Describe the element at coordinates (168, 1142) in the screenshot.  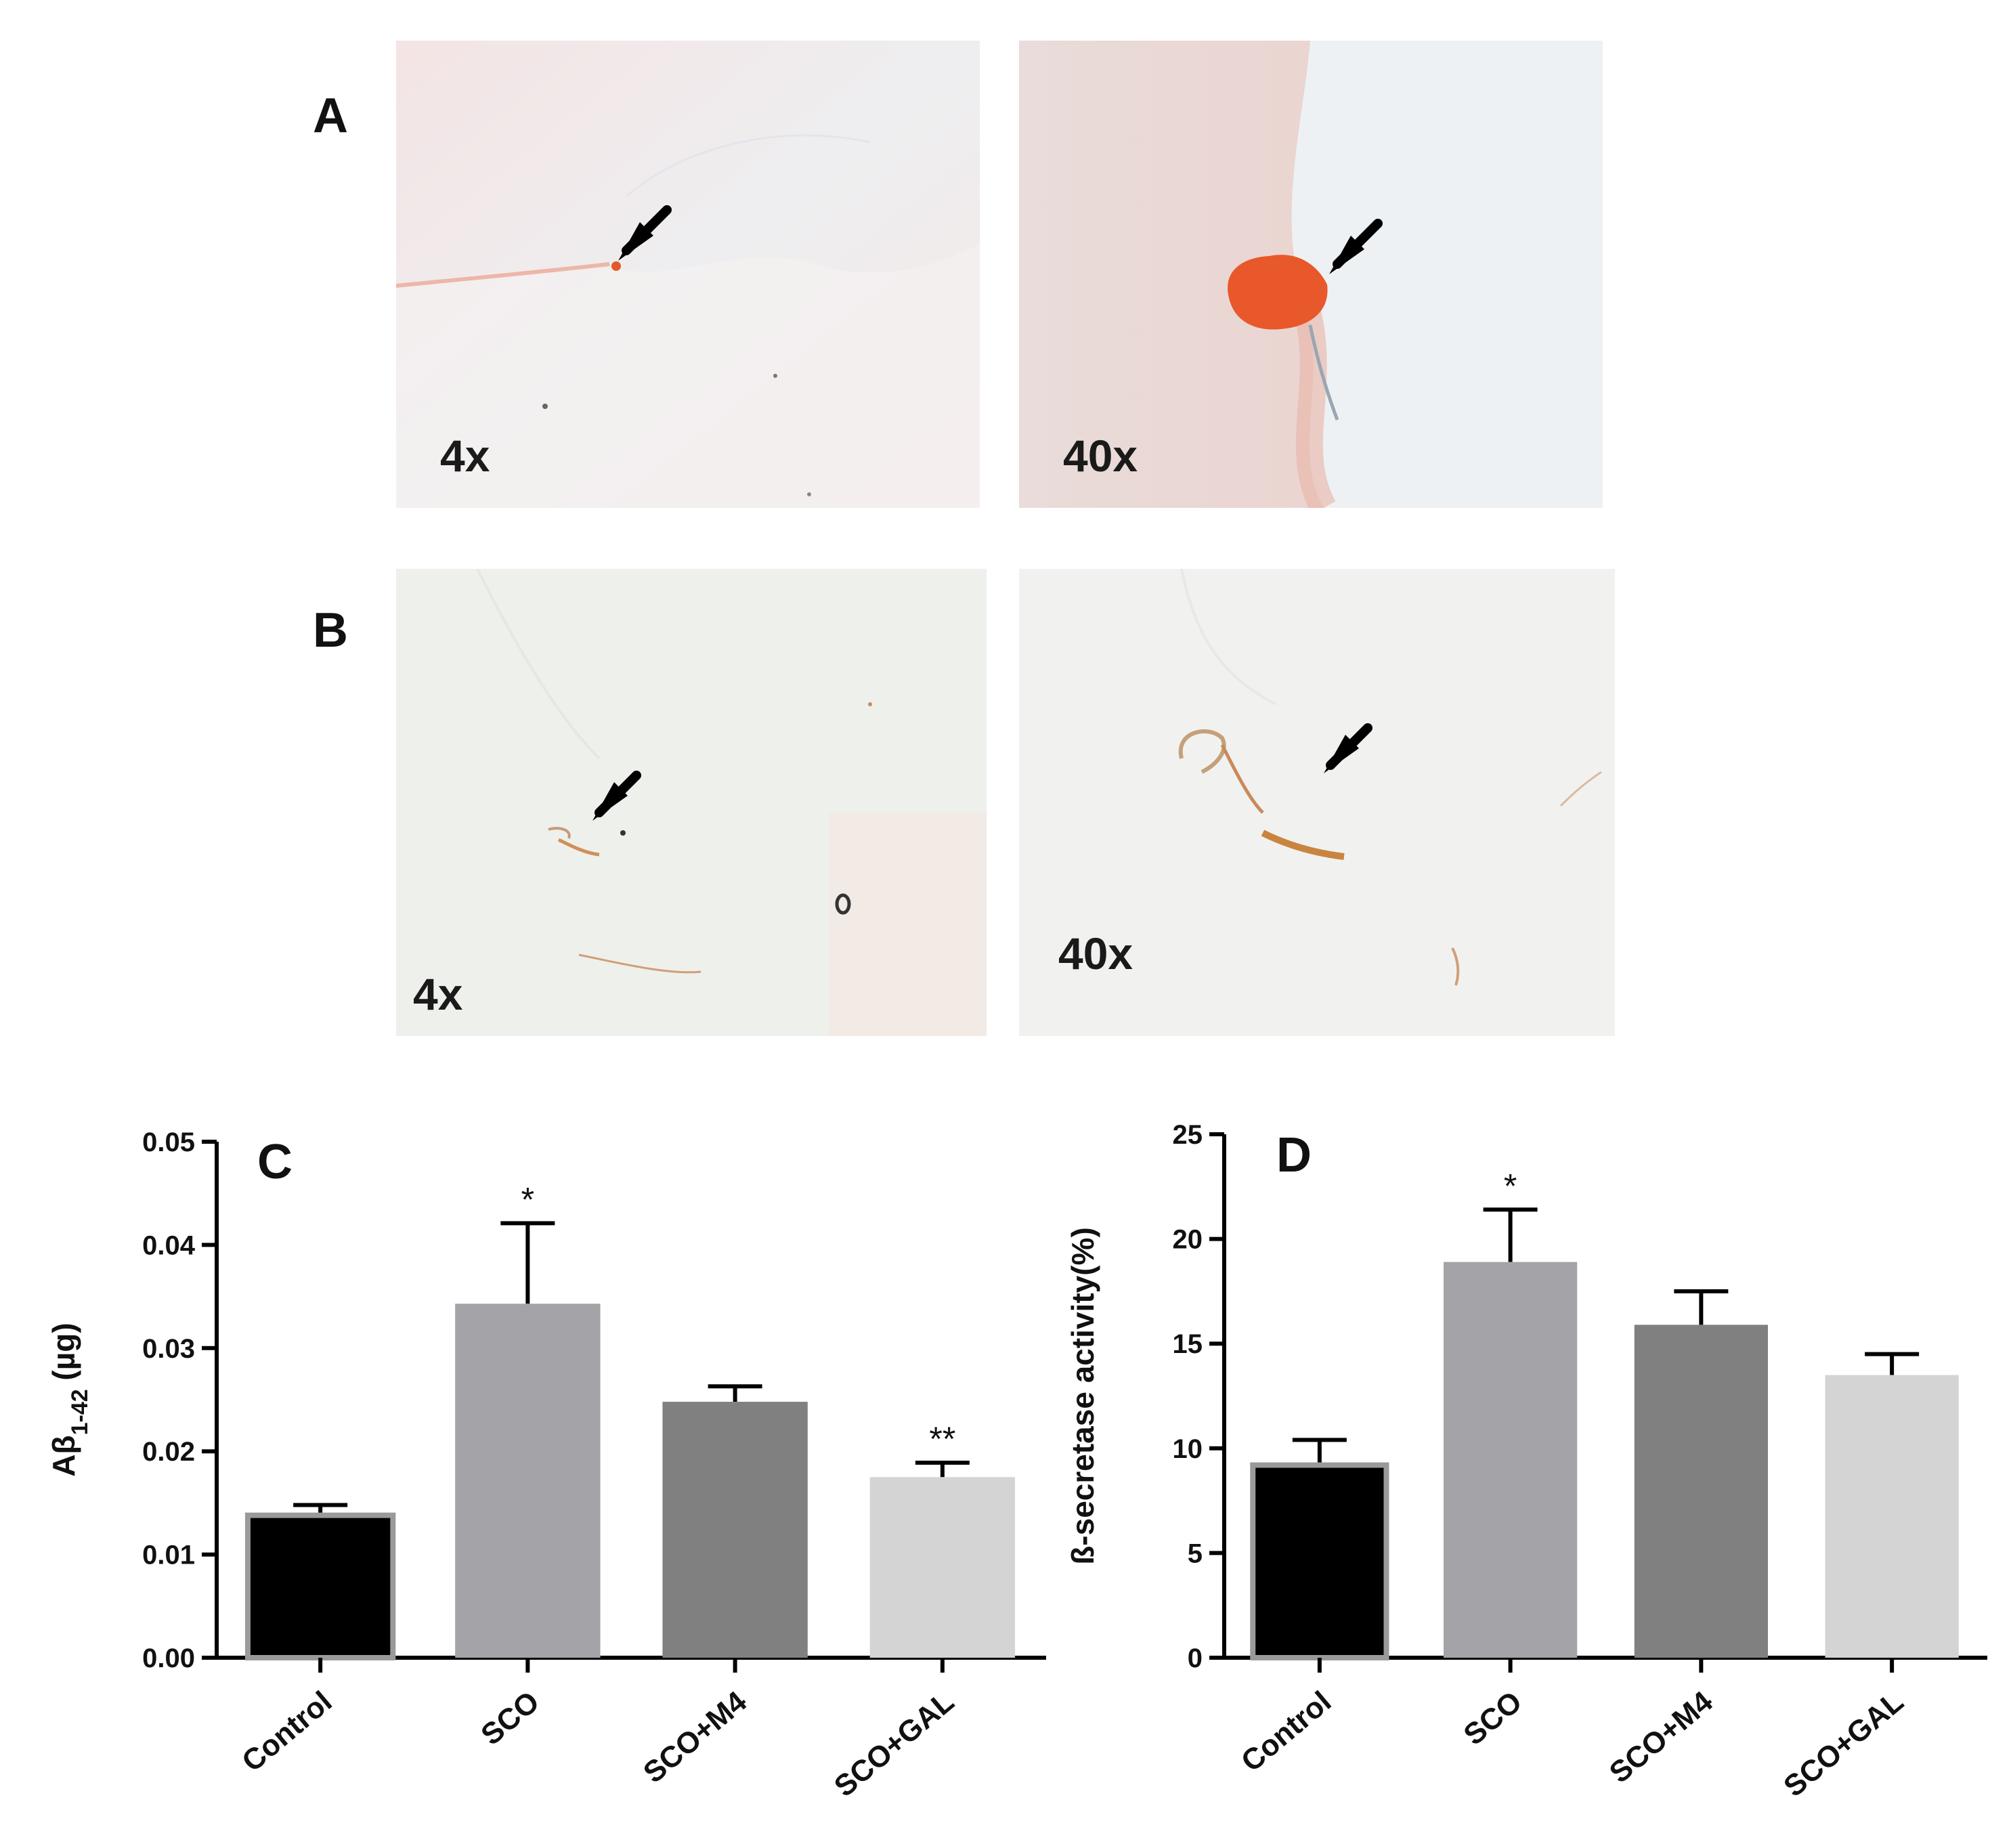
I see `chart-c-y-tick-label: 0.05` at that location.